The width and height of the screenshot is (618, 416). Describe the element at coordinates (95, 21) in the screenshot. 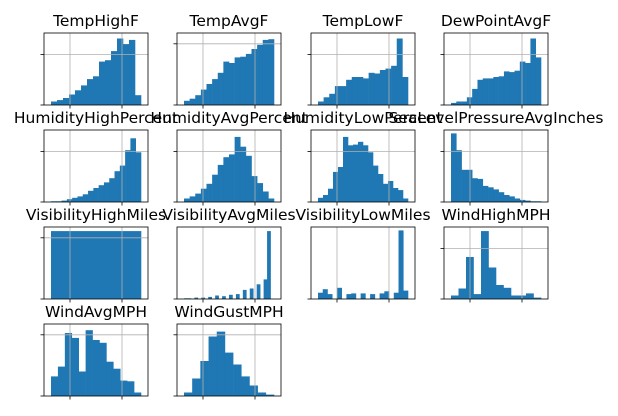

I see `subplot-title: TempHighF` at that location.